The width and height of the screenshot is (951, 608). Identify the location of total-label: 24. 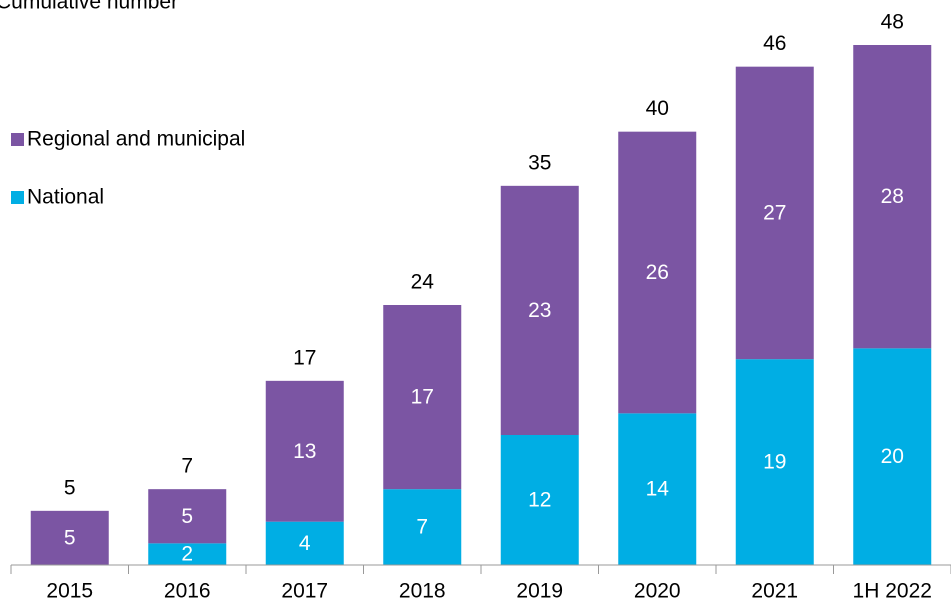
(423, 282).